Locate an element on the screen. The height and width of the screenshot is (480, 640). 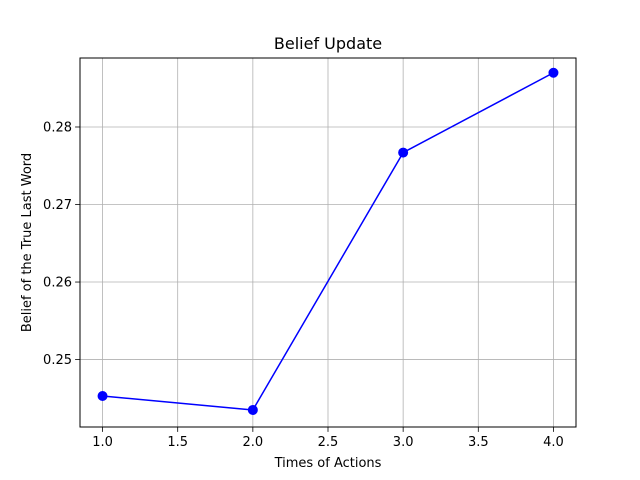
x-tick-label: 2.5 is located at coordinates (328, 442).